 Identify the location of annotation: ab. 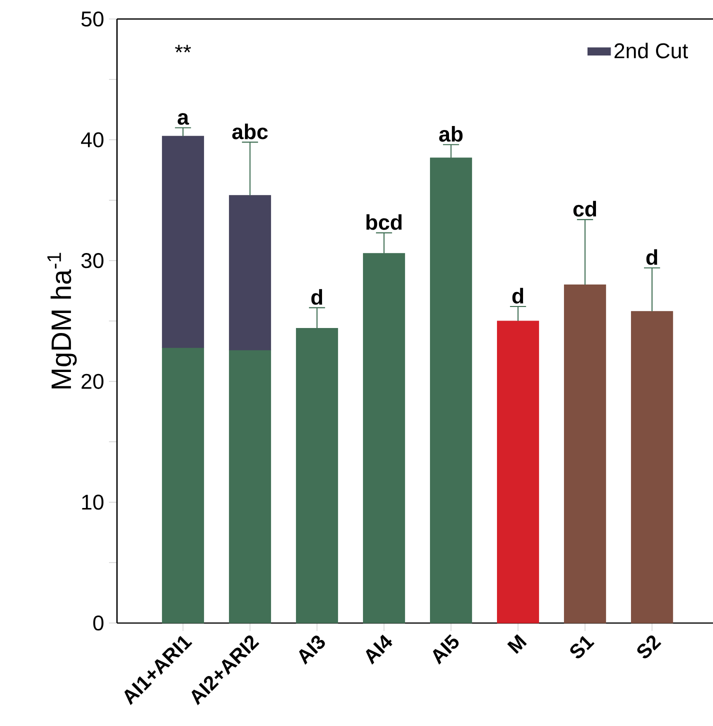
(451, 134).